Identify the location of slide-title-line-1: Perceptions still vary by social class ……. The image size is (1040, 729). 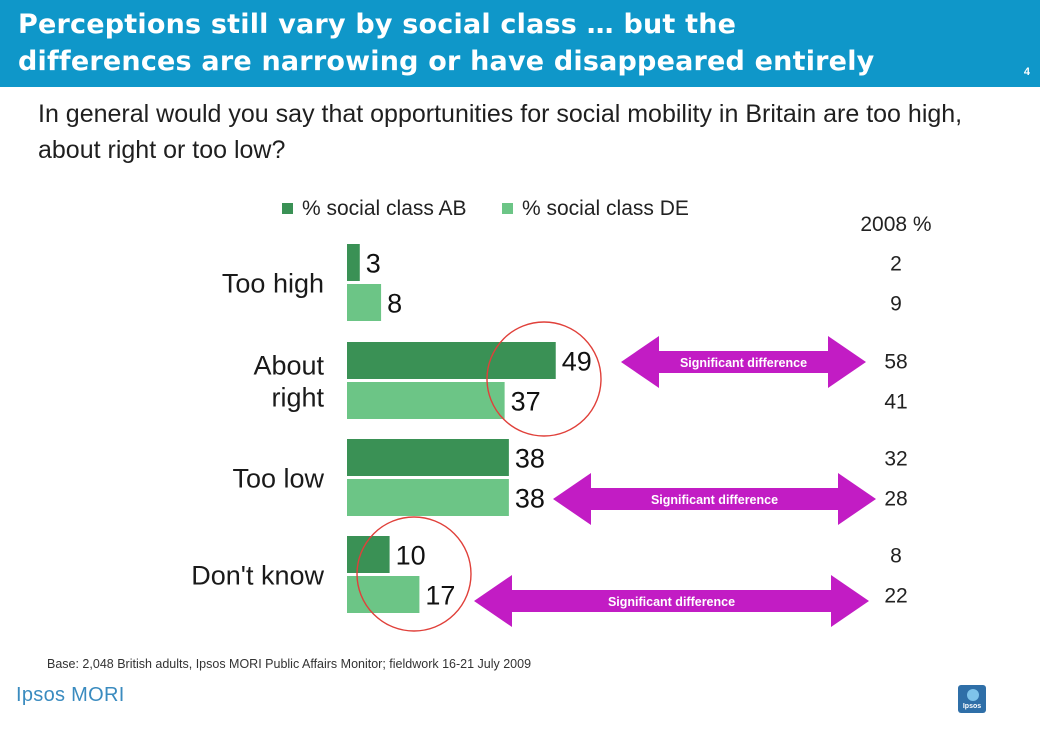
(377, 24).